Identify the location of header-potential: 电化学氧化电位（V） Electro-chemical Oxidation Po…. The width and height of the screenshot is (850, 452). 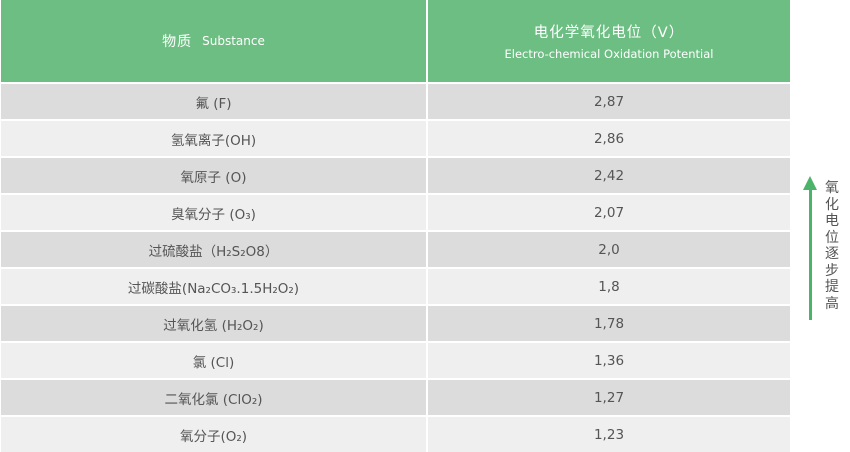
(609, 41).